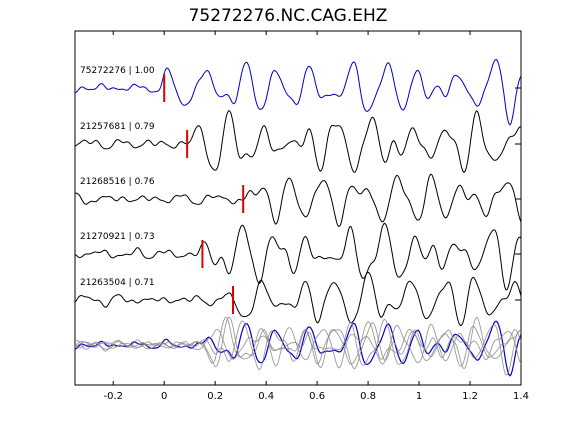 The height and width of the screenshot is (432, 576). I want to click on trace-label: 75272276 | 1.00, so click(117, 71).